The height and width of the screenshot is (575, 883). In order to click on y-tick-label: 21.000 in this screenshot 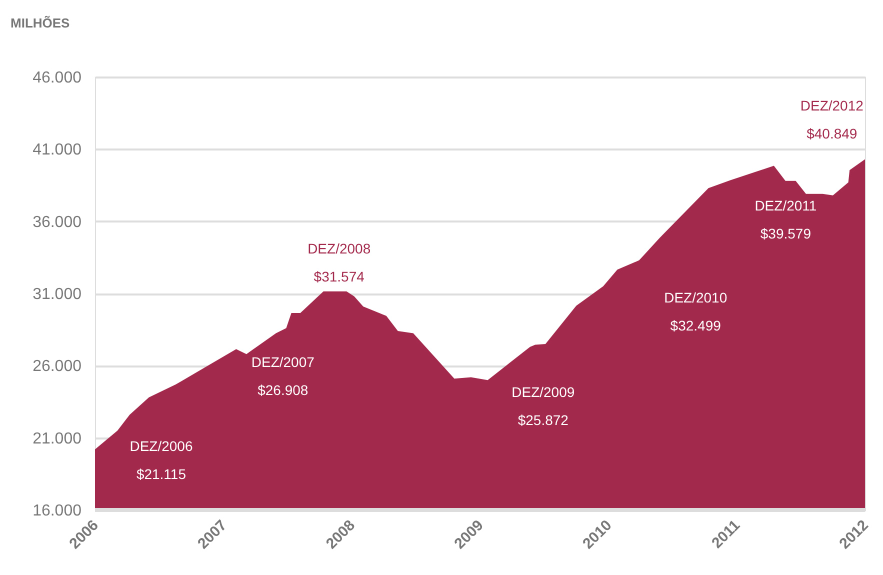, I will do `click(57, 439)`.